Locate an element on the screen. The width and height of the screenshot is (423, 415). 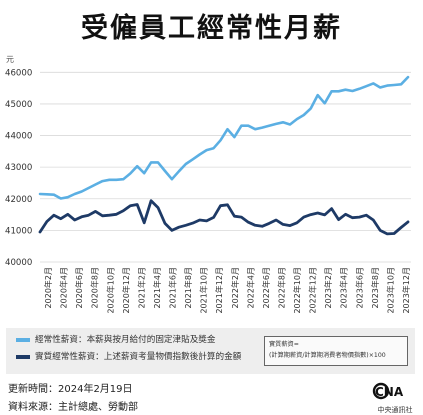
data-source: 資料來源：主計總處、勞動部 is located at coordinates (73, 407).